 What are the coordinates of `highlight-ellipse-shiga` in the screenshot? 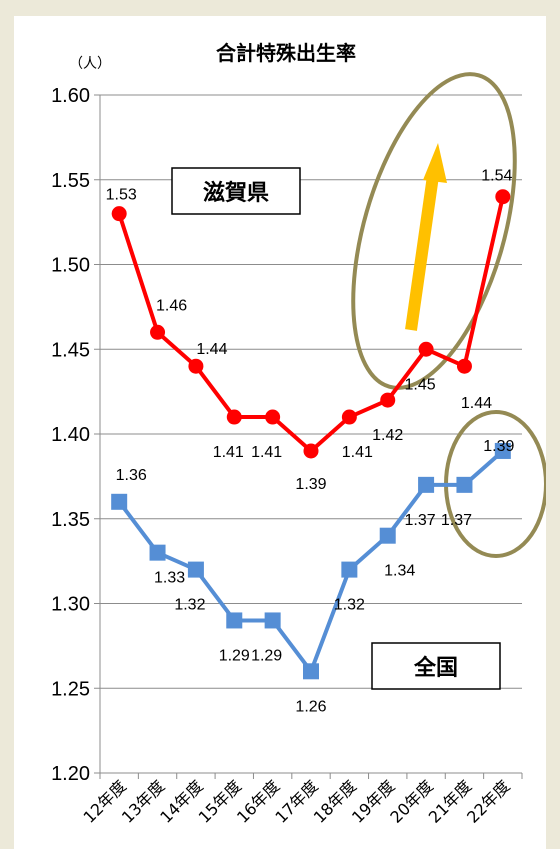 It's located at (434, 231).